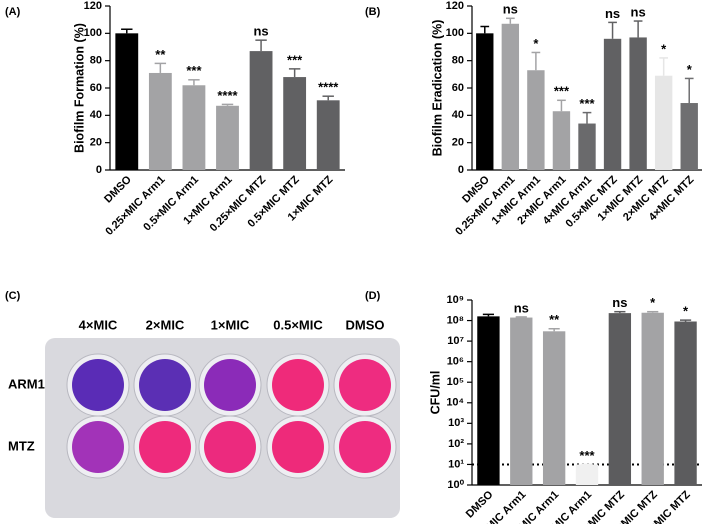  What do you see at coordinates (373, 12) in the screenshot?
I see `panel-label: (B)` at bounding box center [373, 12].